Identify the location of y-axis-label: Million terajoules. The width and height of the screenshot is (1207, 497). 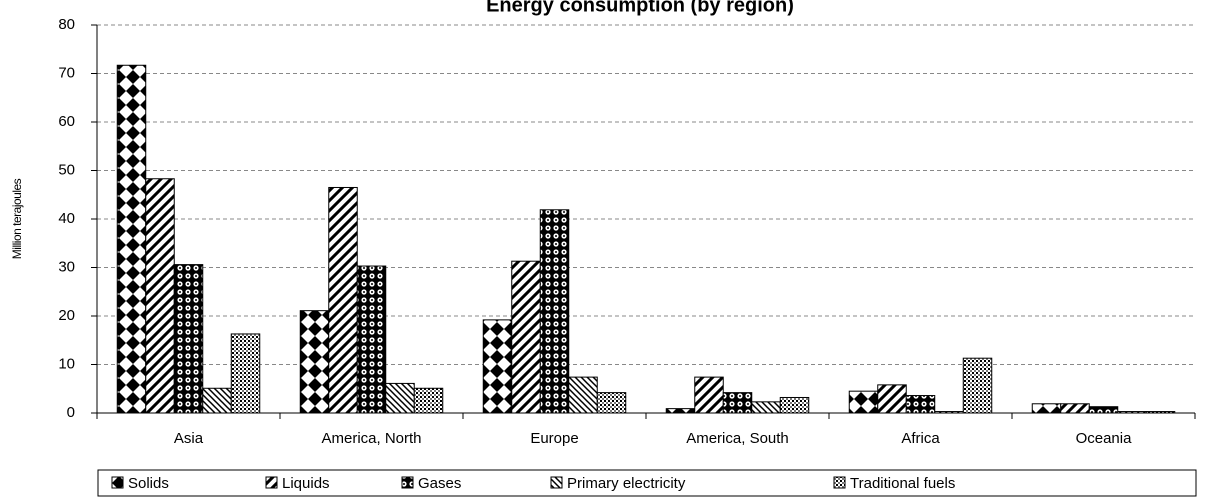
(17, 218).